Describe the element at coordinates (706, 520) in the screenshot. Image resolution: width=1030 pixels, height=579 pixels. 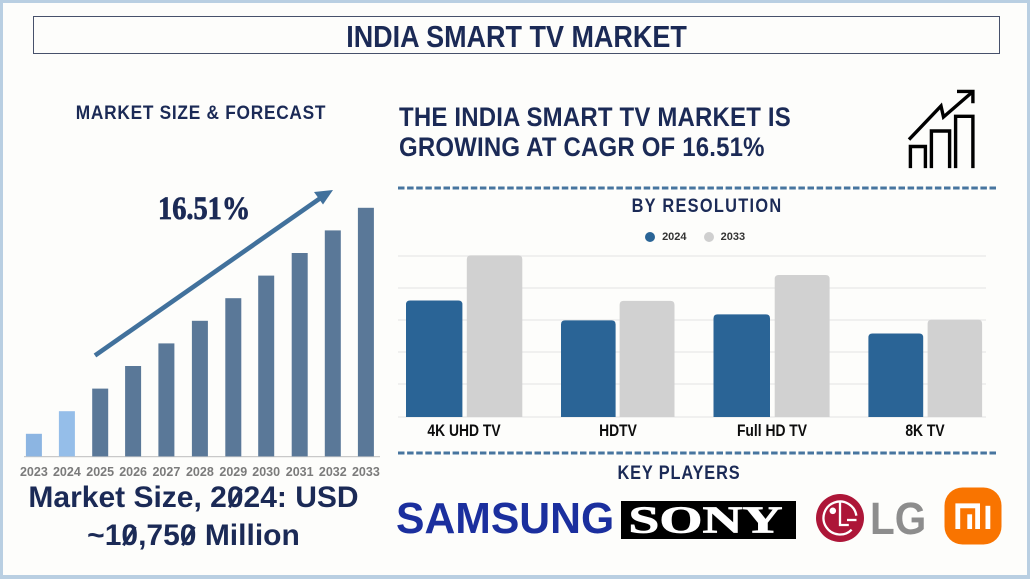
I see `svg-text: SONY` at that location.